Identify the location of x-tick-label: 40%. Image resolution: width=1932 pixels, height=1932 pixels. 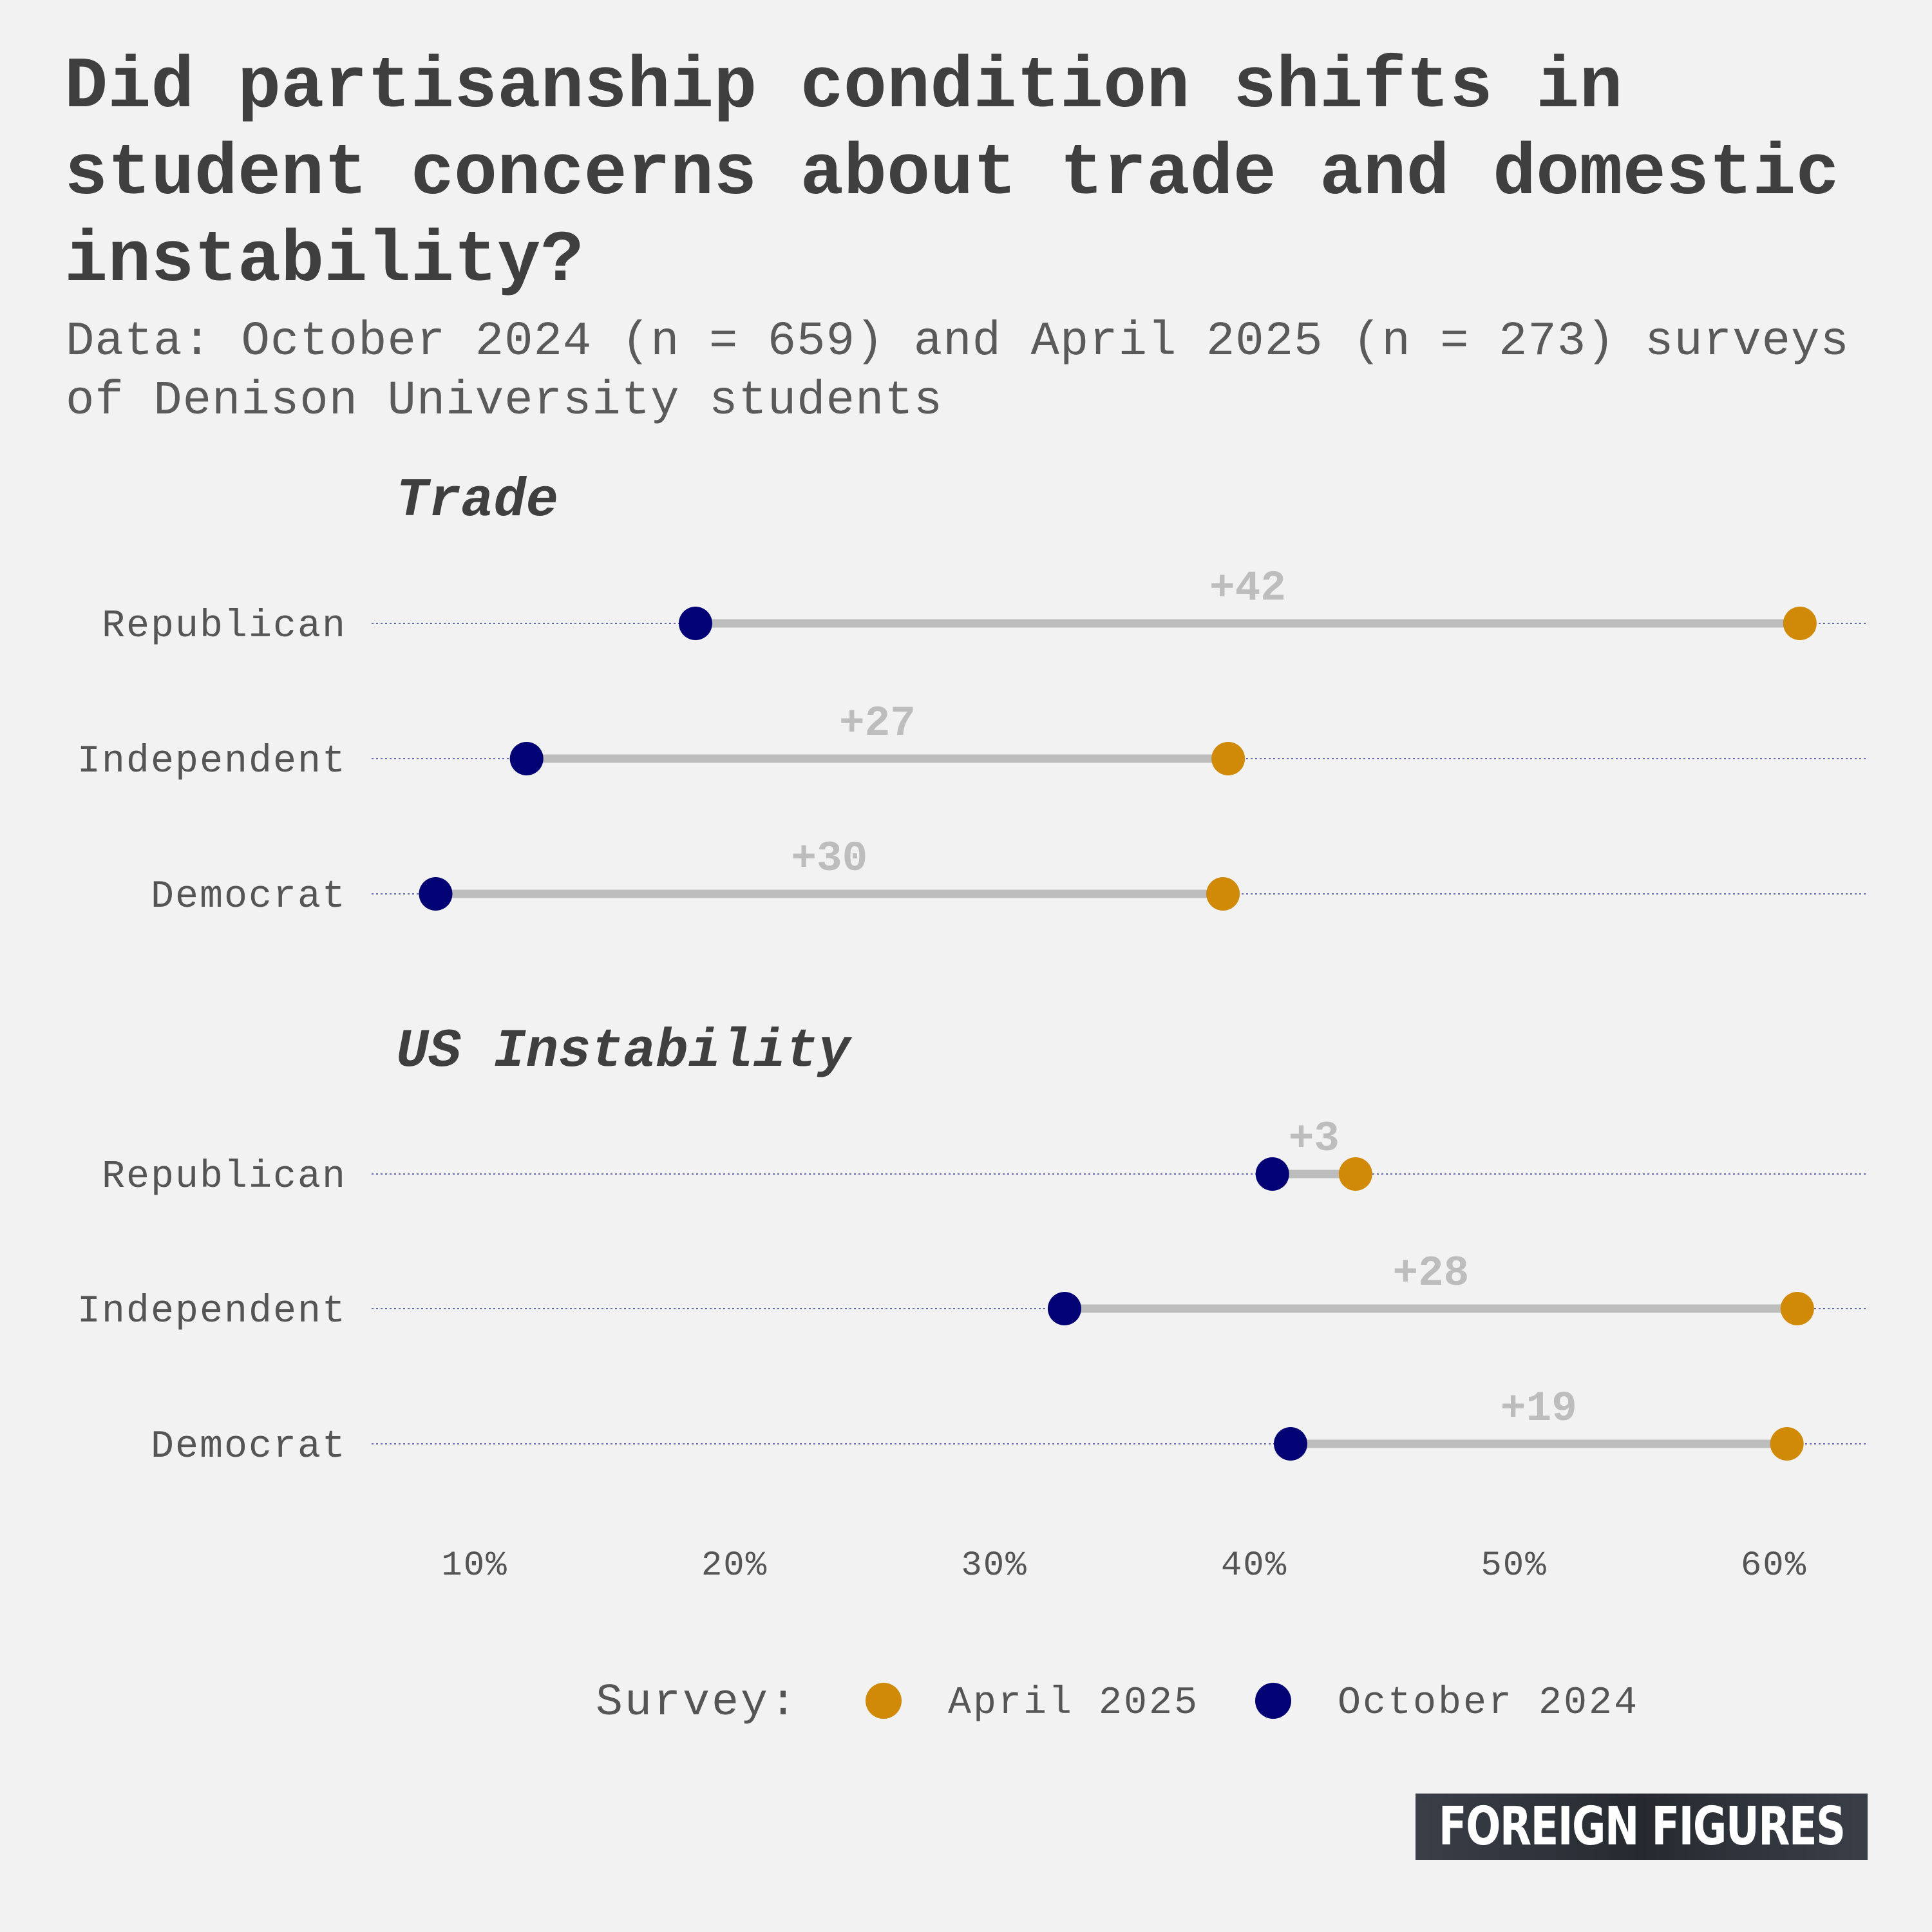
(1254, 1566).